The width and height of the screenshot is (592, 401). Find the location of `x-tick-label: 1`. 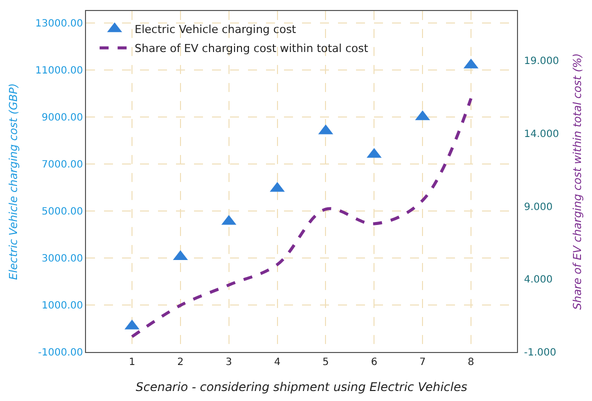

x-tick-label: 1 is located at coordinates (132, 362).